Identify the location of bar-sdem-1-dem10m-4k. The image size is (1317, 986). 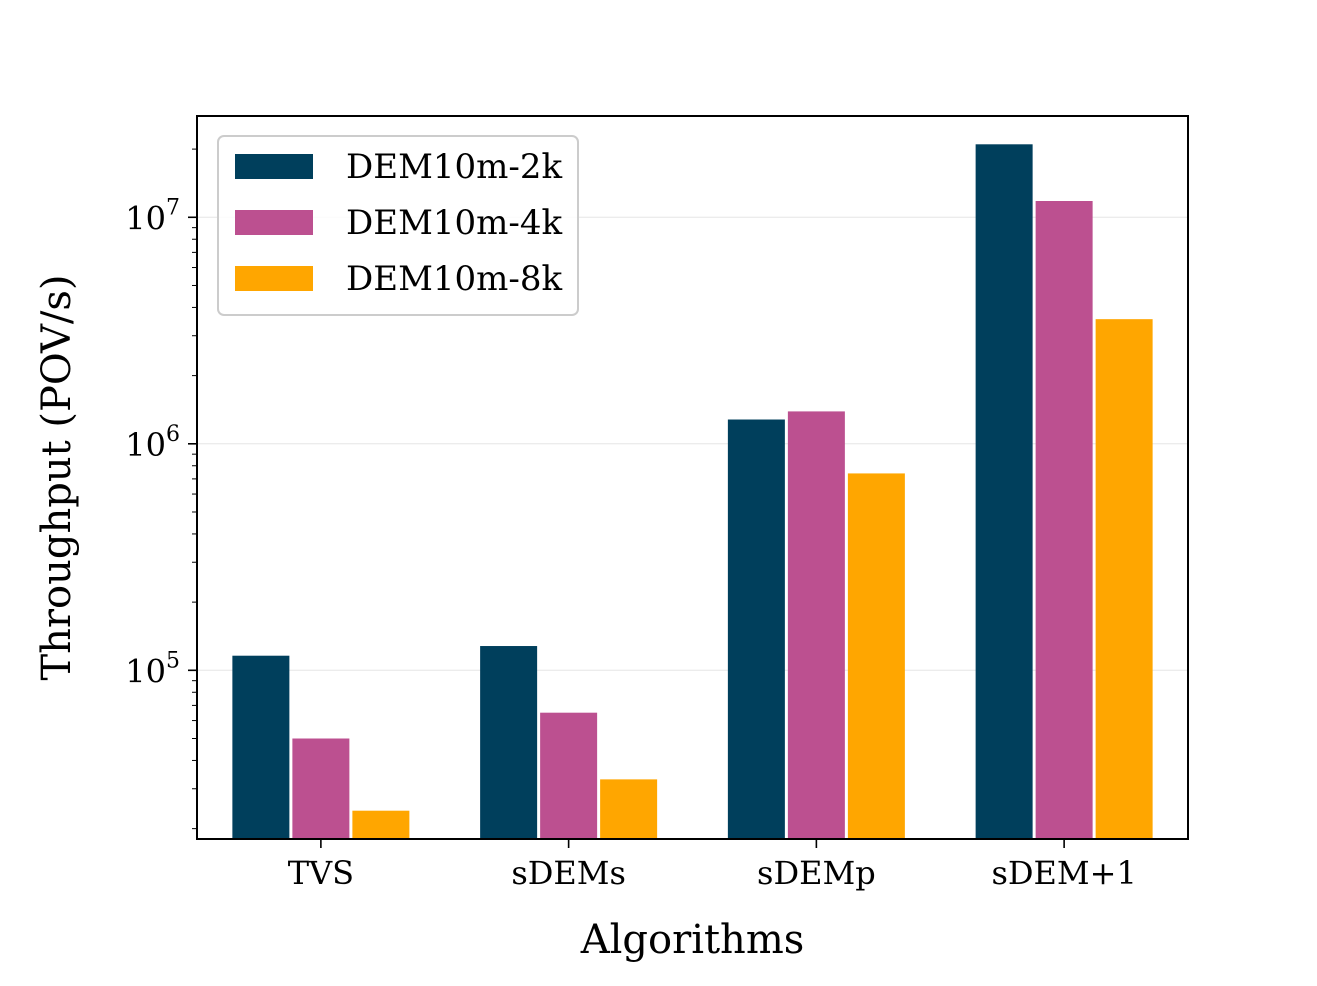
(1064, 520).